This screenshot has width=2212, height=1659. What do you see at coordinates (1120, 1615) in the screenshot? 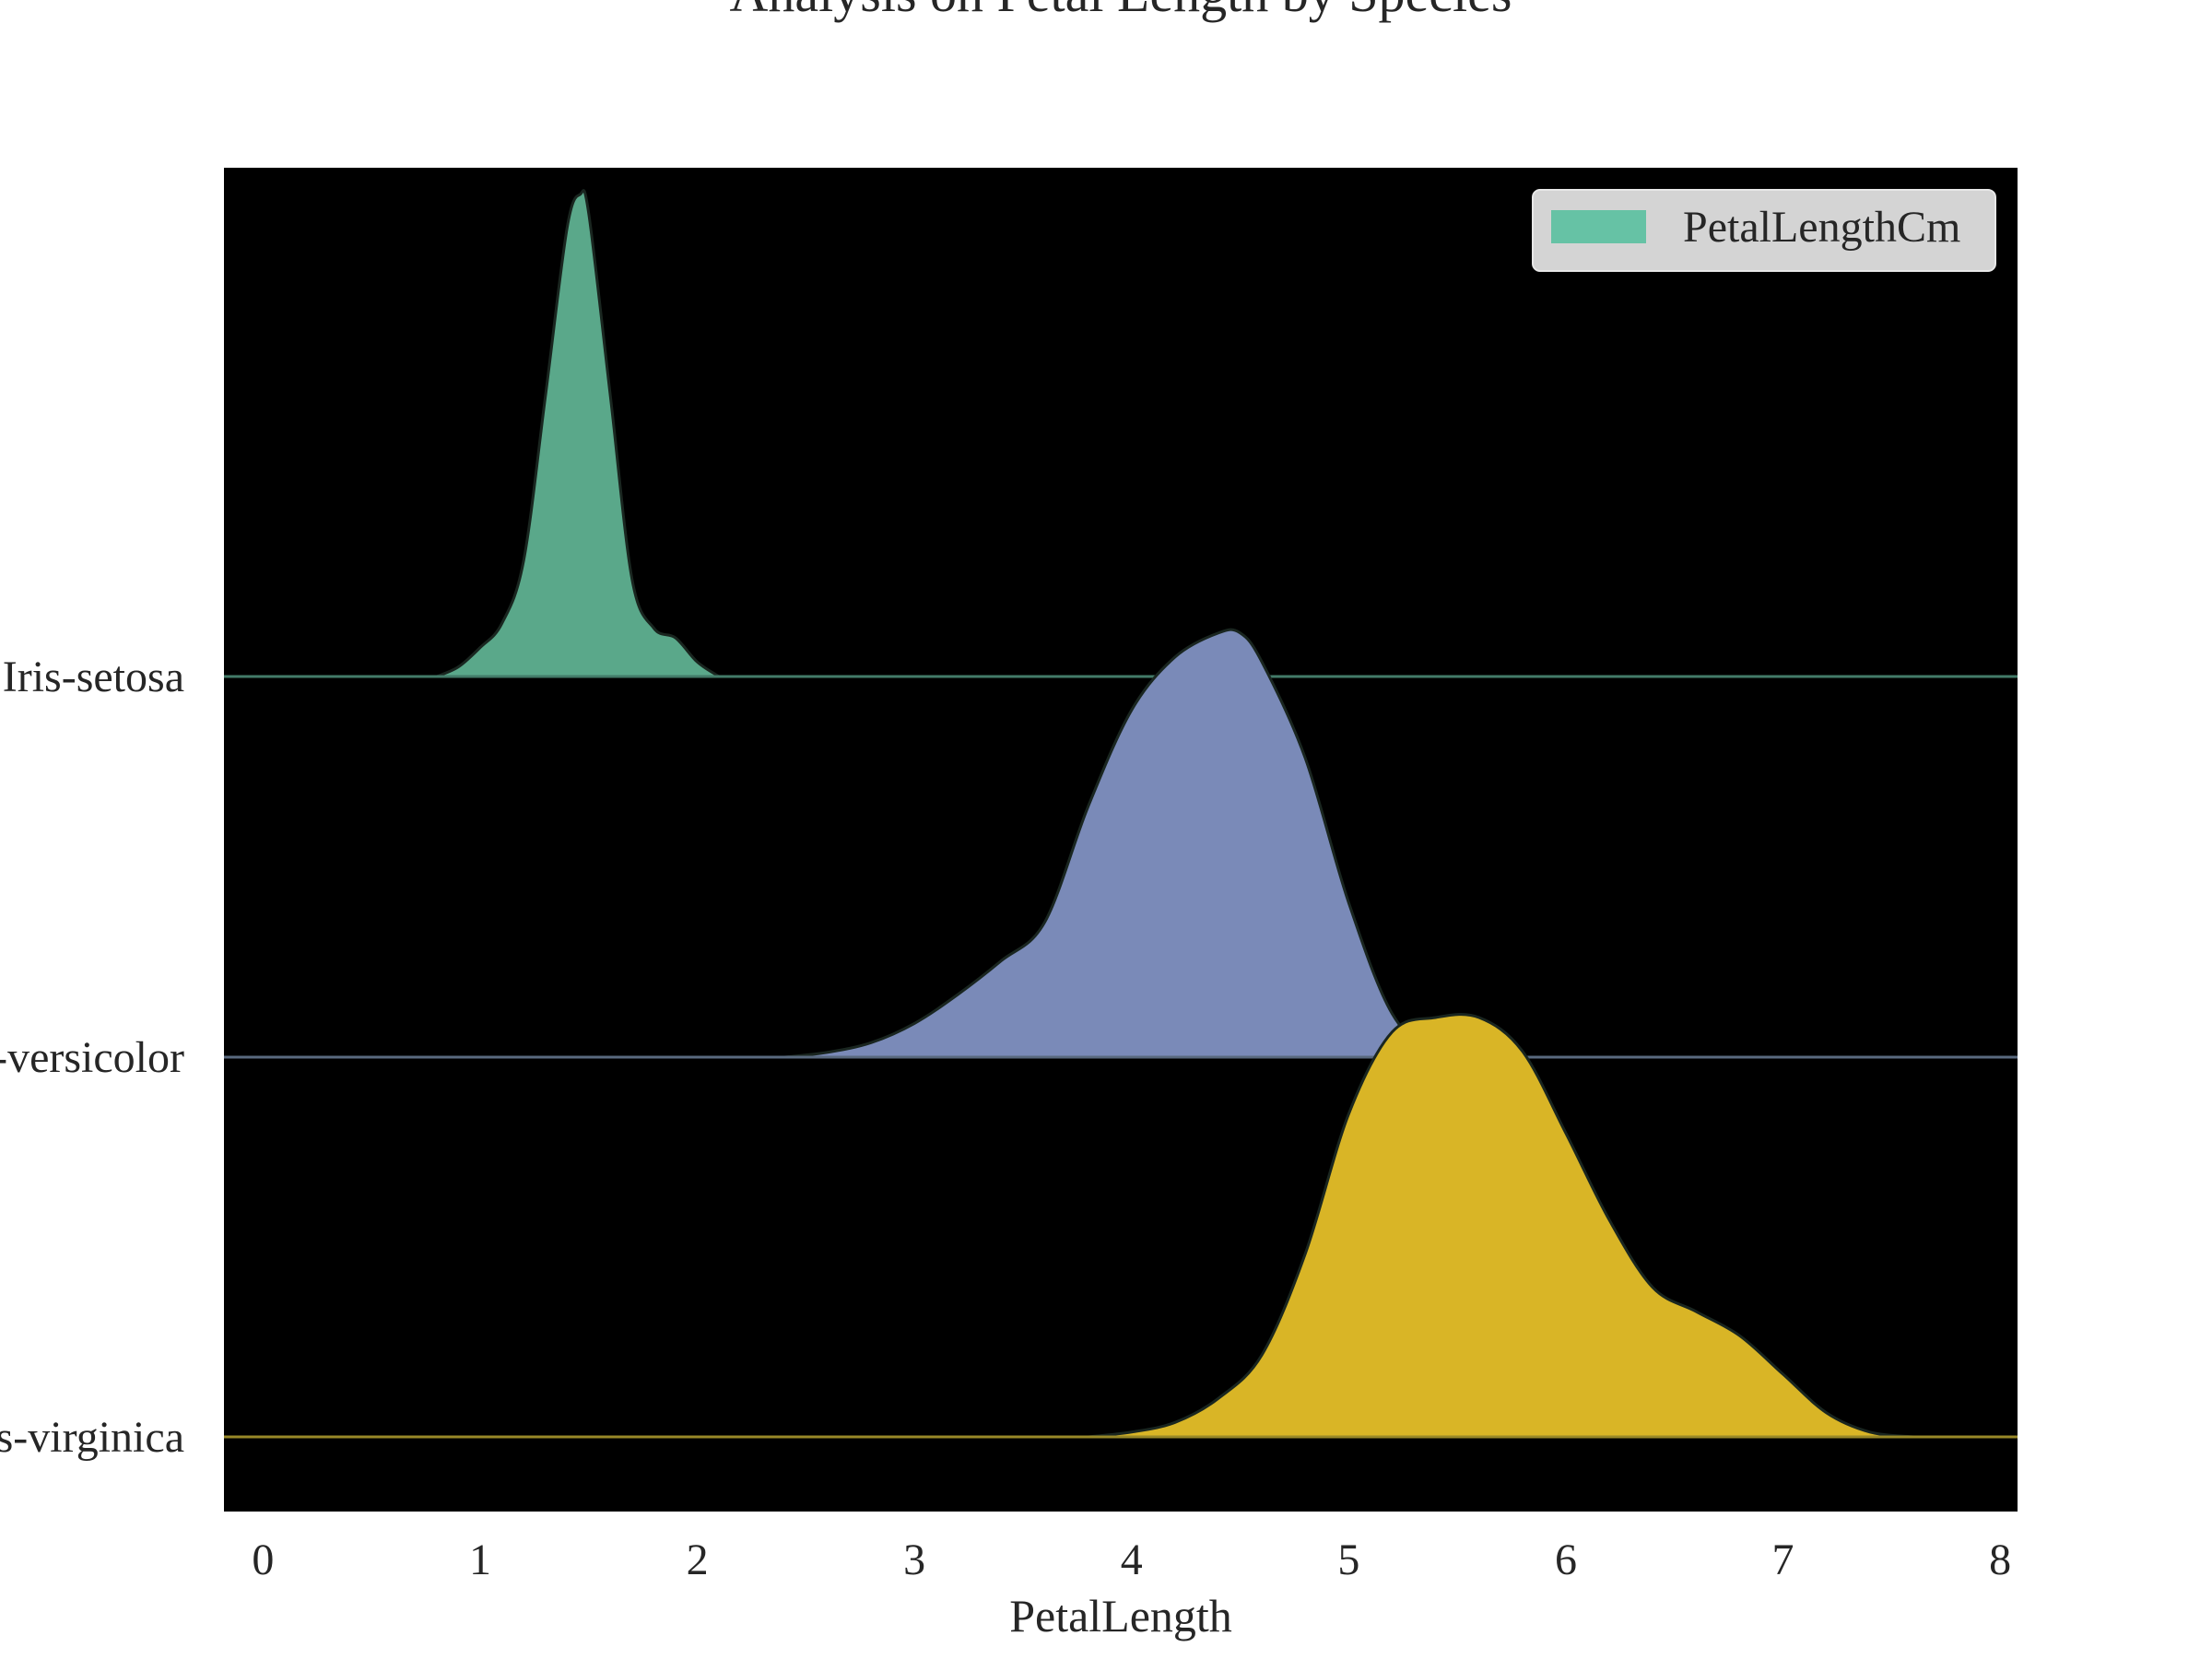
I see `x-axis-title: PetalLength` at bounding box center [1120, 1615].